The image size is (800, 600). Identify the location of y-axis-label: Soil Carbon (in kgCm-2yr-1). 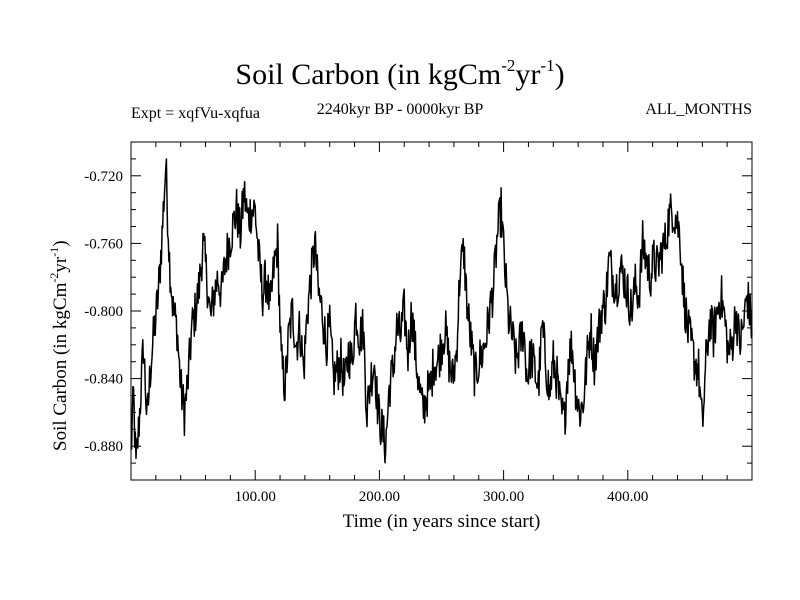
(59, 345).